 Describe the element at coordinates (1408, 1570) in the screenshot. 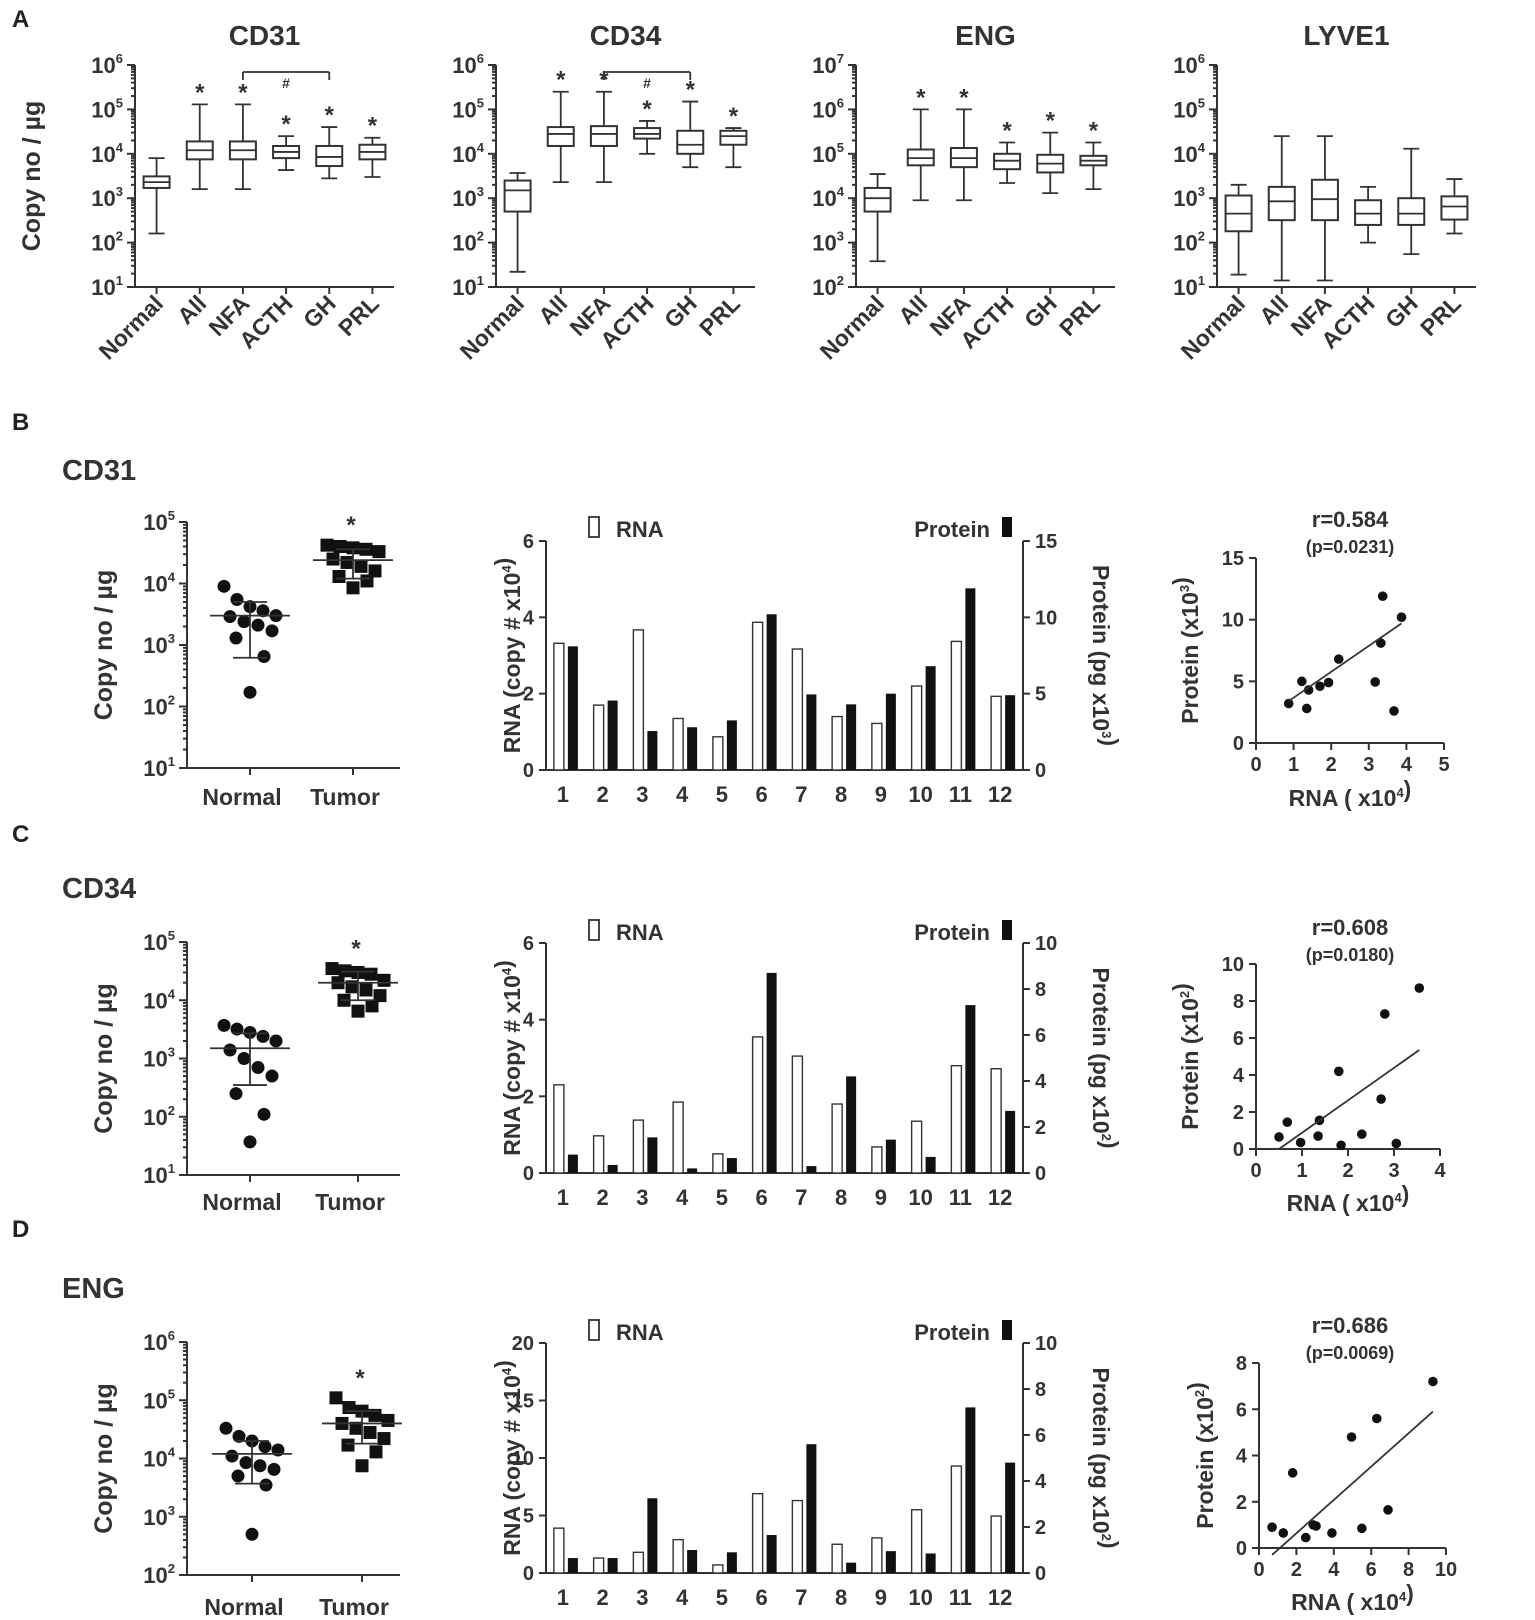

I see `x-tick-label: 8` at that location.